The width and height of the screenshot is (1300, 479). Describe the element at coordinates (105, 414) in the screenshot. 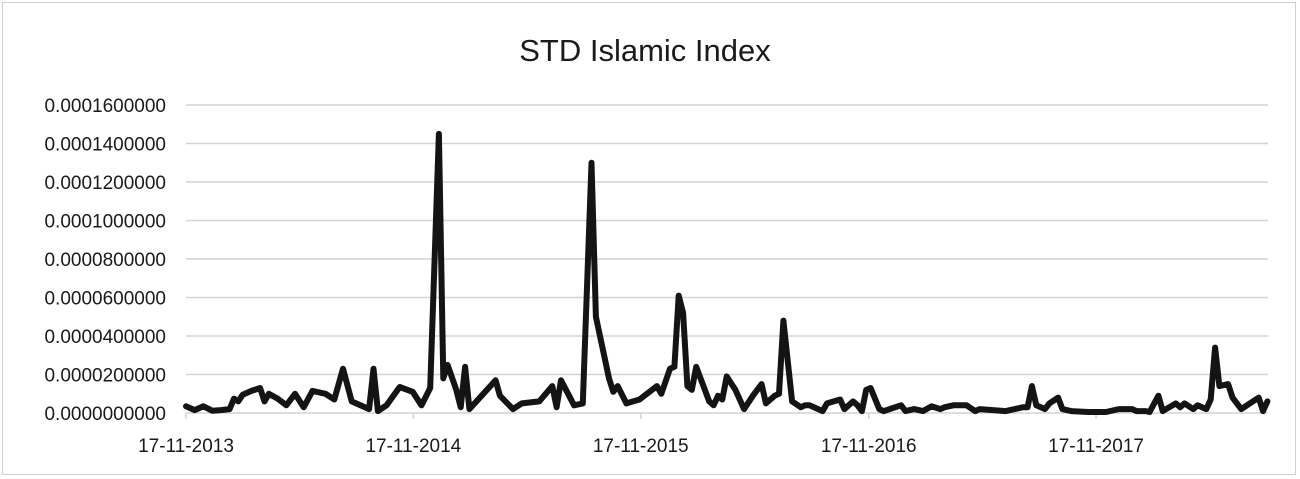

I see `y-tick-label: 0.0000000000` at that location.